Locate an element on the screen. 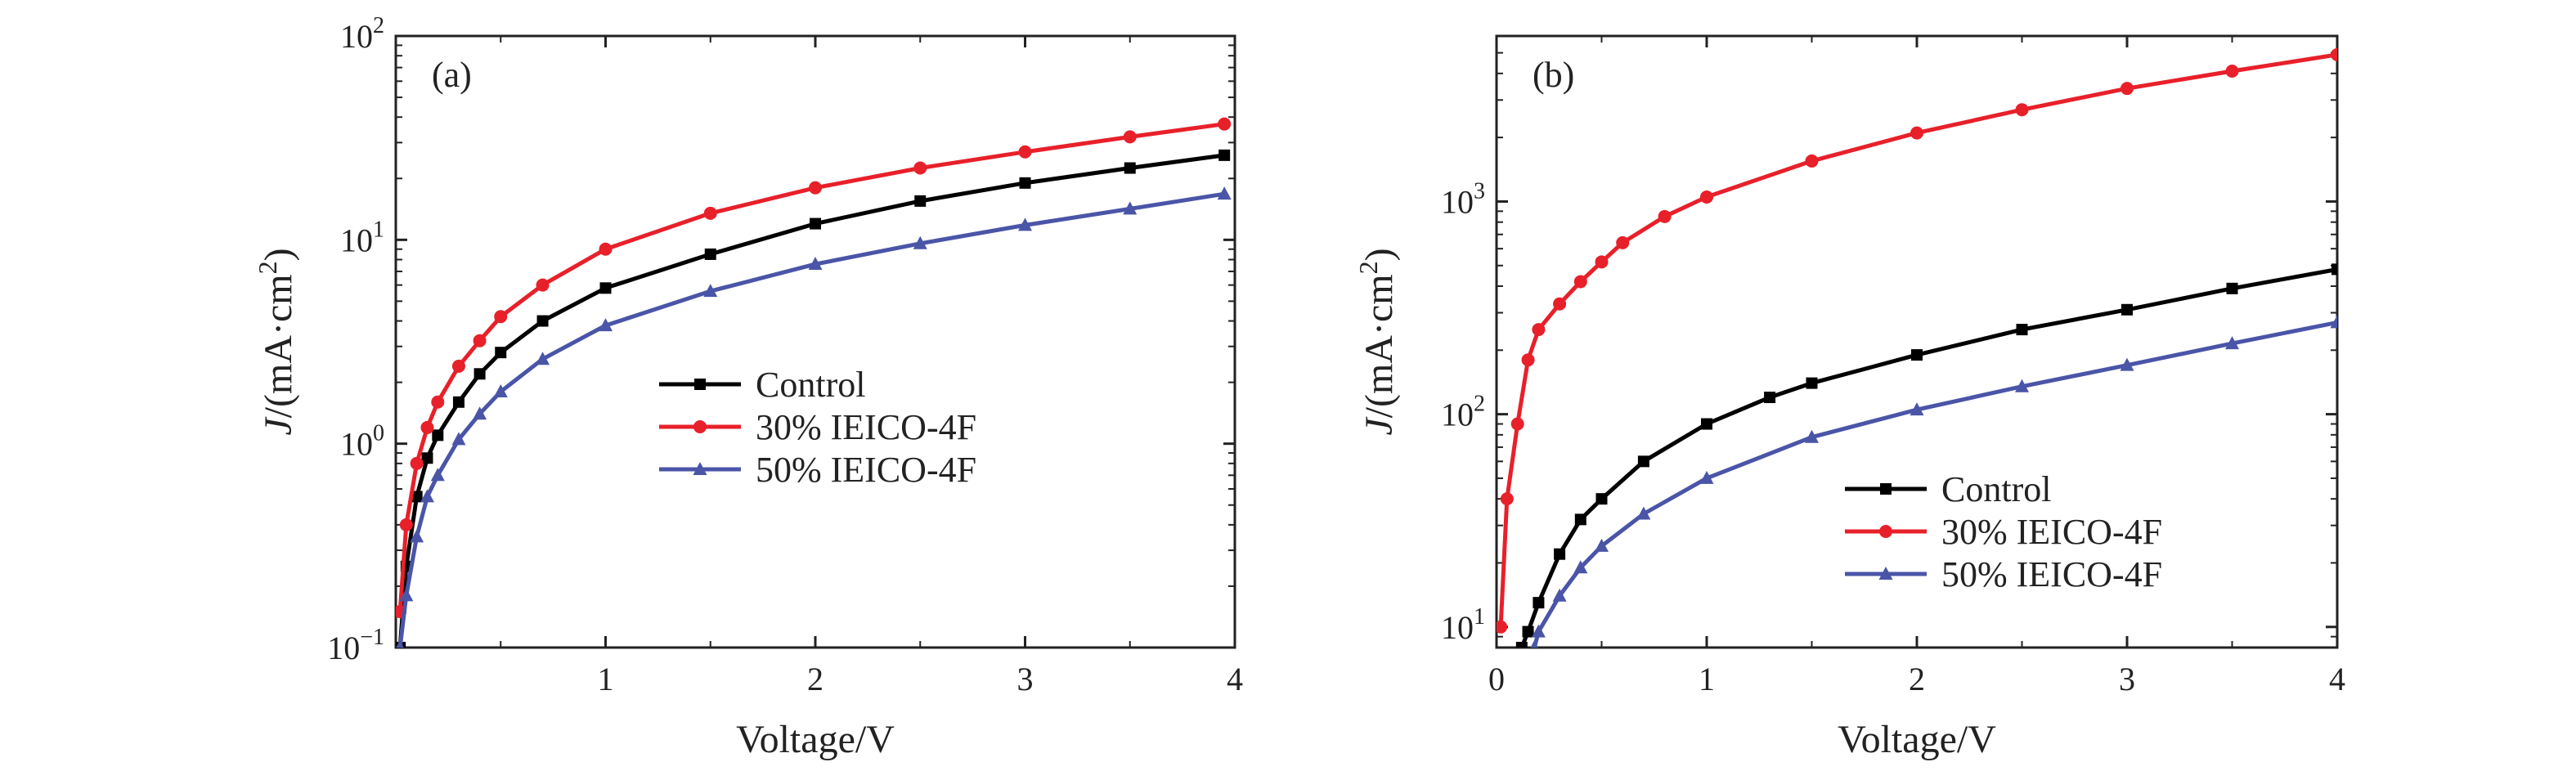  y-axis-label-unit: /(mA·cm is located at coordinates (1379, 346).